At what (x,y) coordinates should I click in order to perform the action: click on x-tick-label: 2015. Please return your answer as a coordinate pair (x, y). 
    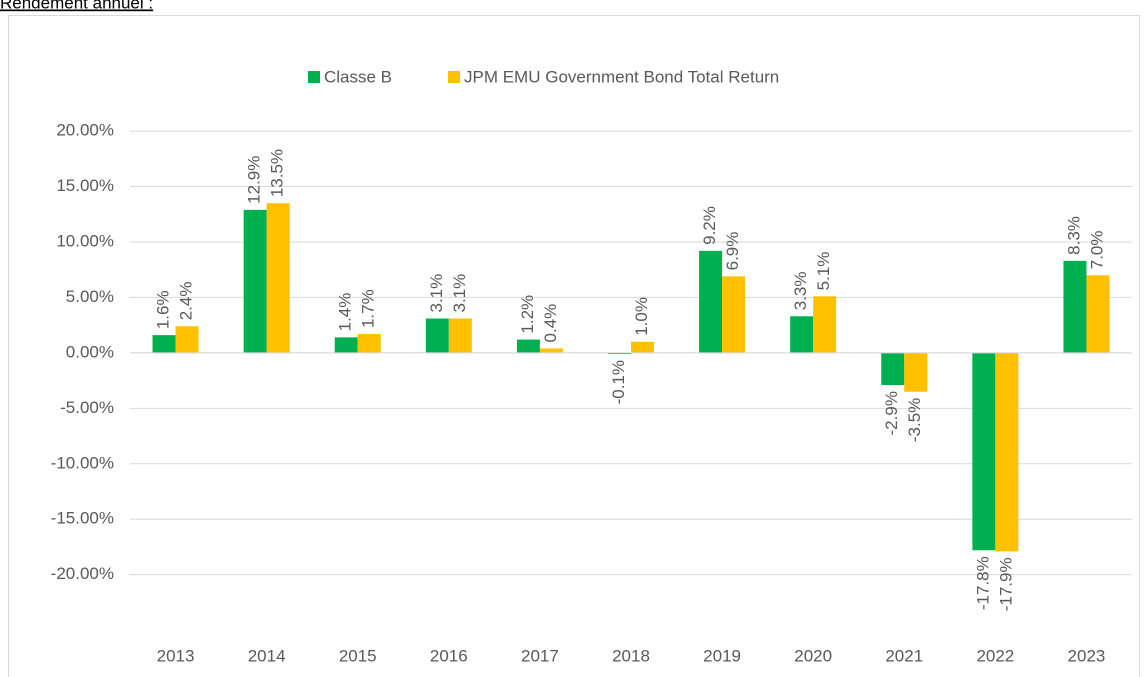
    Looking at the image, I should click on (358, 655).